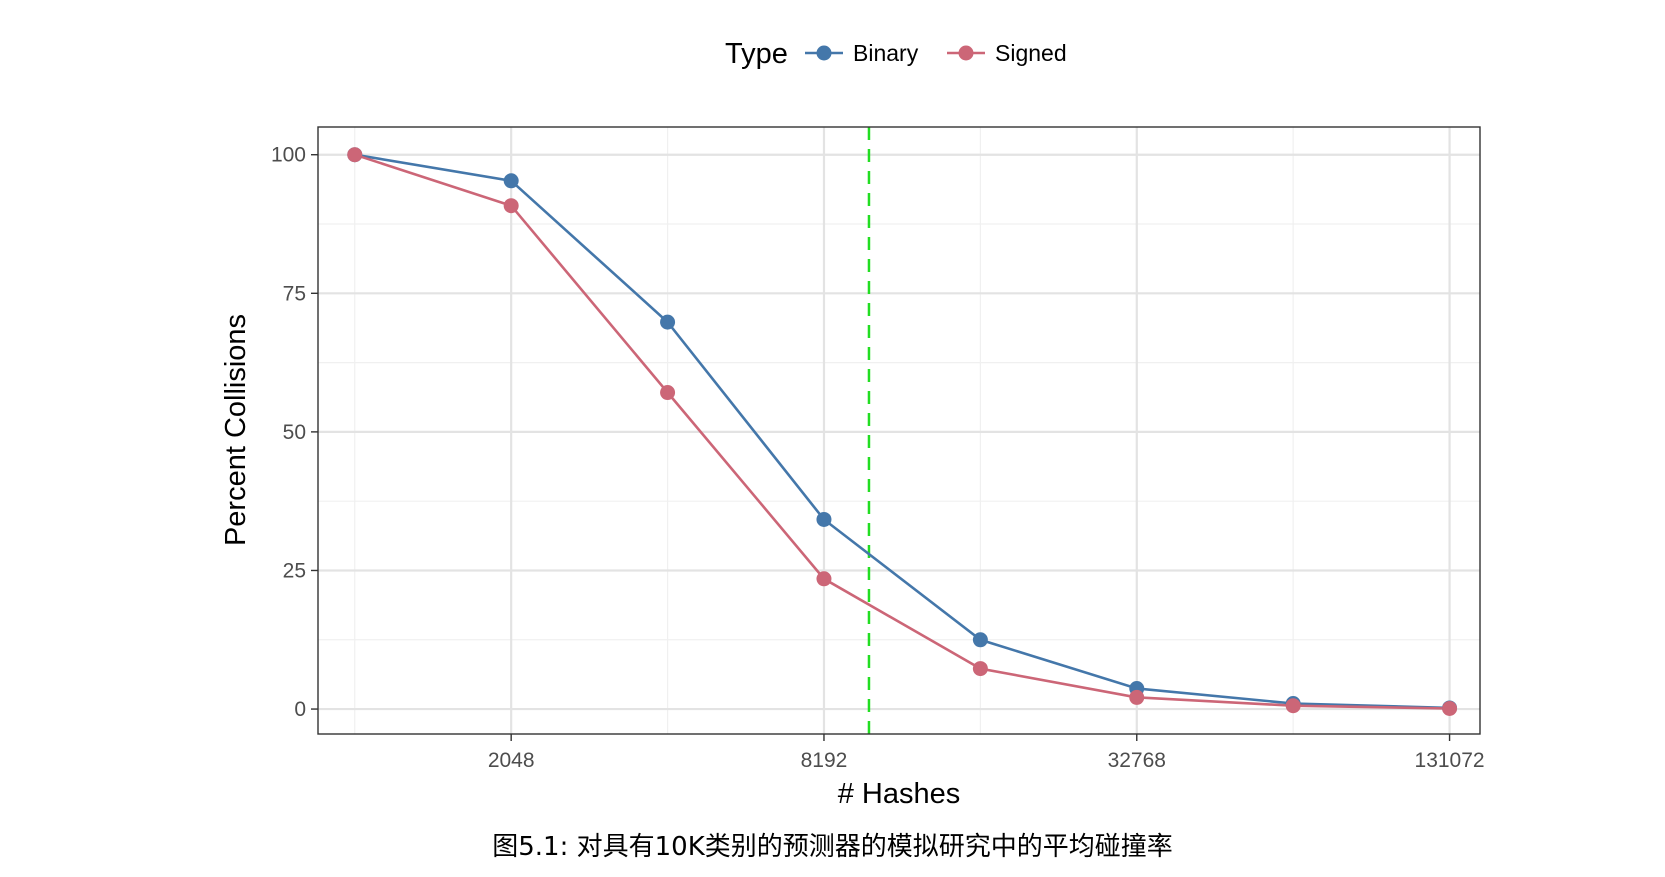 The width and height of the screenshot is (1665, 877). What do you see at coordinates (294, 293) in the screenshot?
I see `y-tick-label: 75` at bounding box center [294, 293].